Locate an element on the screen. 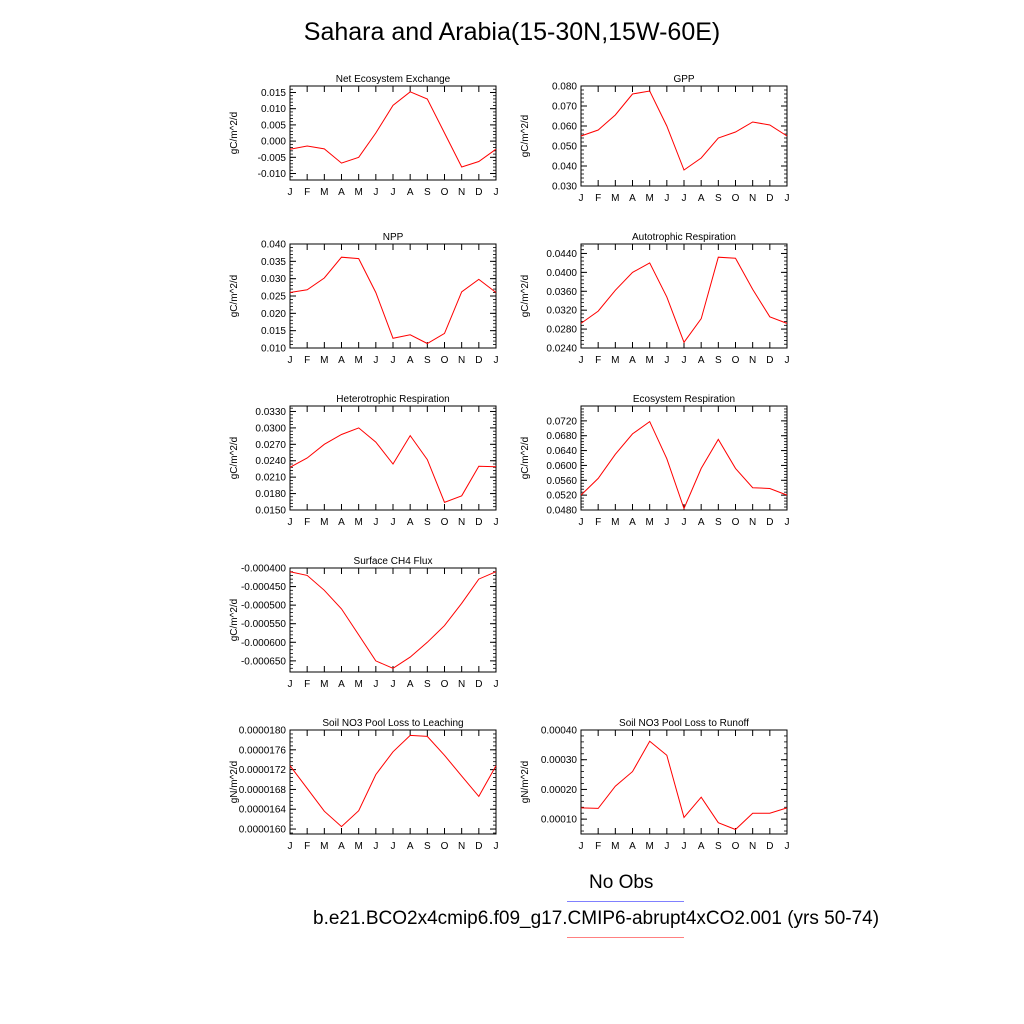 The image size is (1024, 1024). legend-obs-label: No Obs is located at coordinates (621, 882).